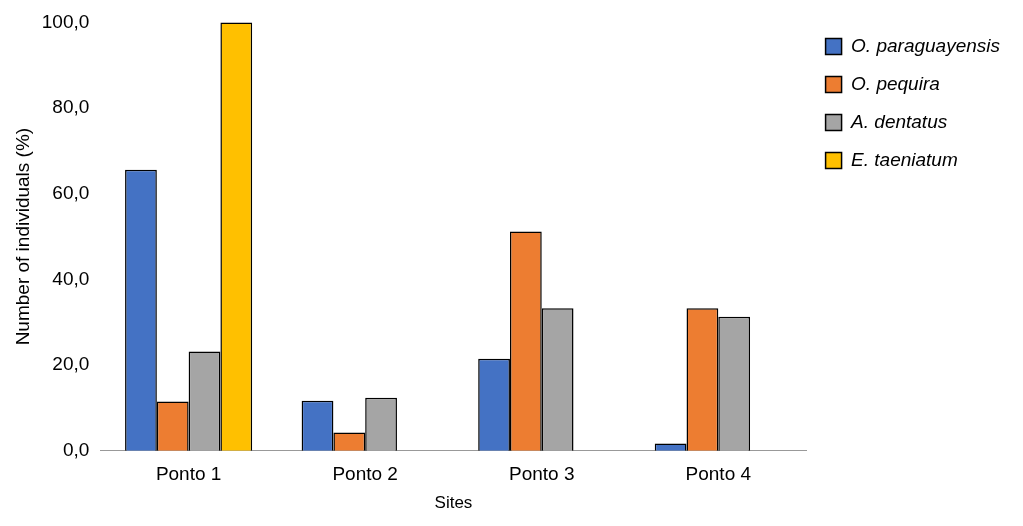  What do you see at coordinates (926, 45) in the screenshot?
I see `legend-label: O. paraguayensis` at bounding box center [926, 45].